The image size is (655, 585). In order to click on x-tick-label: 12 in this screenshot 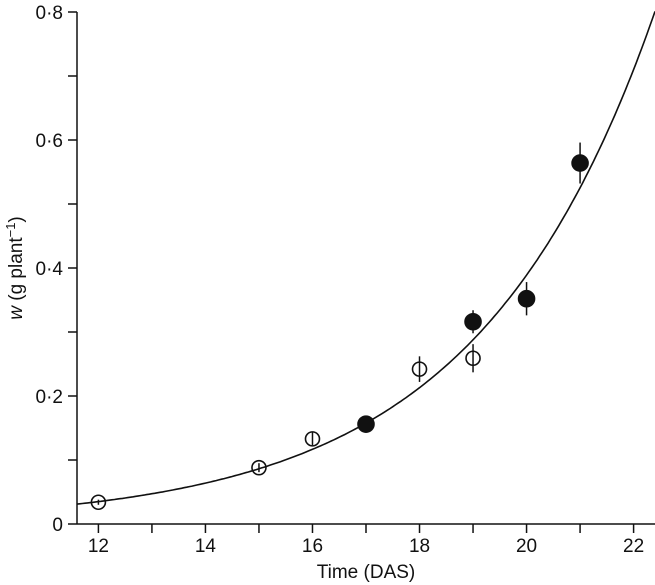, I will do `click(98, 546)`.